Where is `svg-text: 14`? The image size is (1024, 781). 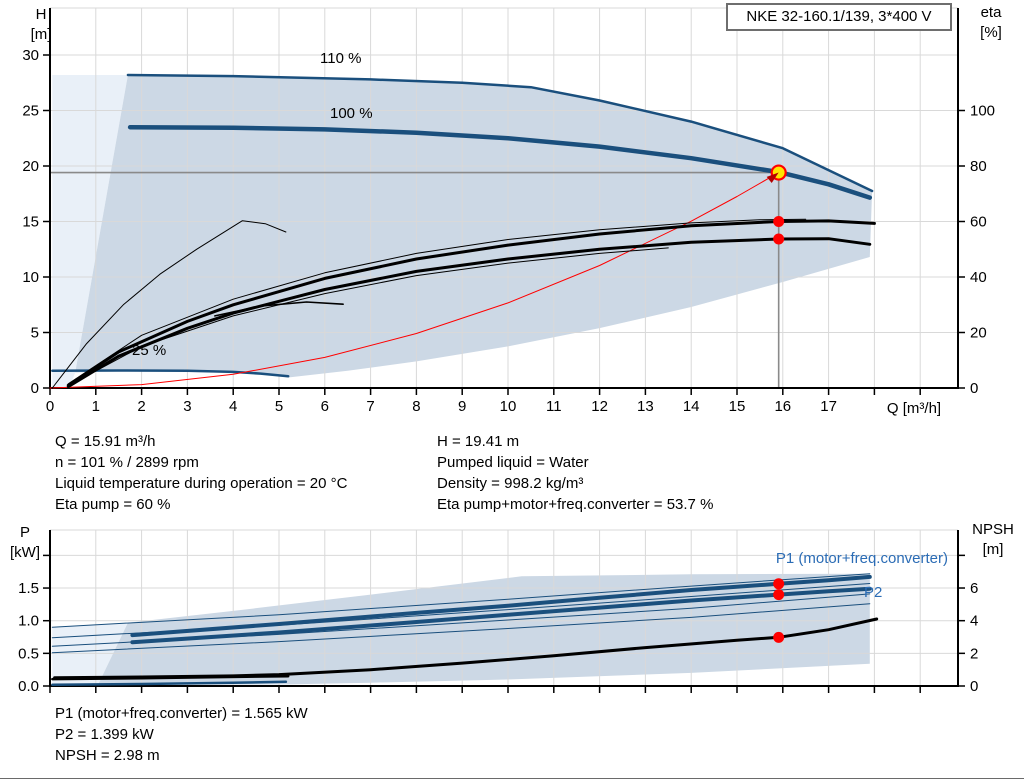 svg-text: 14 is located at coordinates (691, 406).